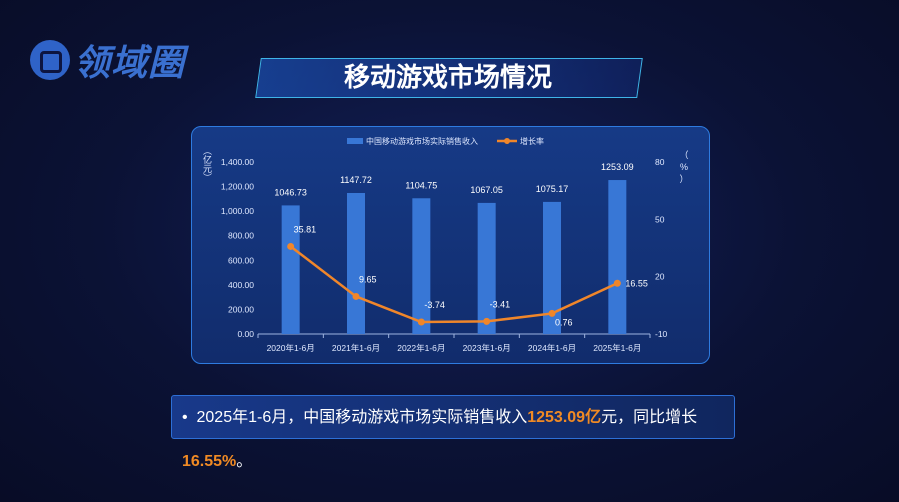 This screenshot has width=899, height=502. What do you see at coordinates (209, 461) in the screenshot?
I see `note-growth: 16.55%` at bounding box center [209, 461].